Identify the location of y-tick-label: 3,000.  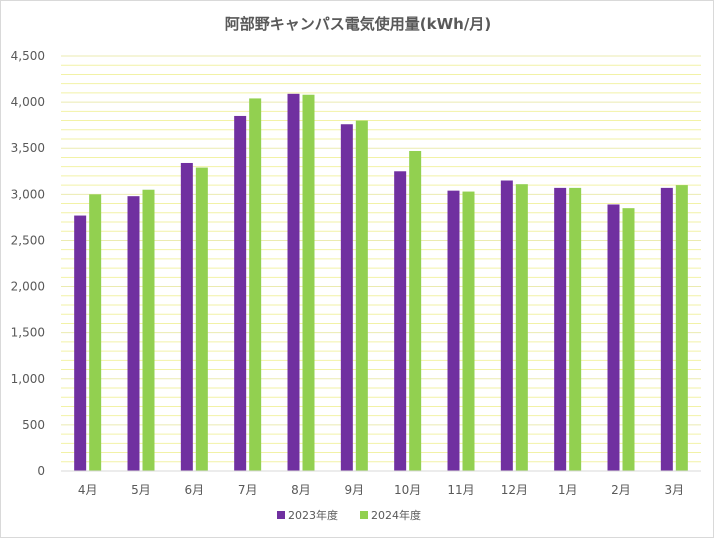
(28, 194).